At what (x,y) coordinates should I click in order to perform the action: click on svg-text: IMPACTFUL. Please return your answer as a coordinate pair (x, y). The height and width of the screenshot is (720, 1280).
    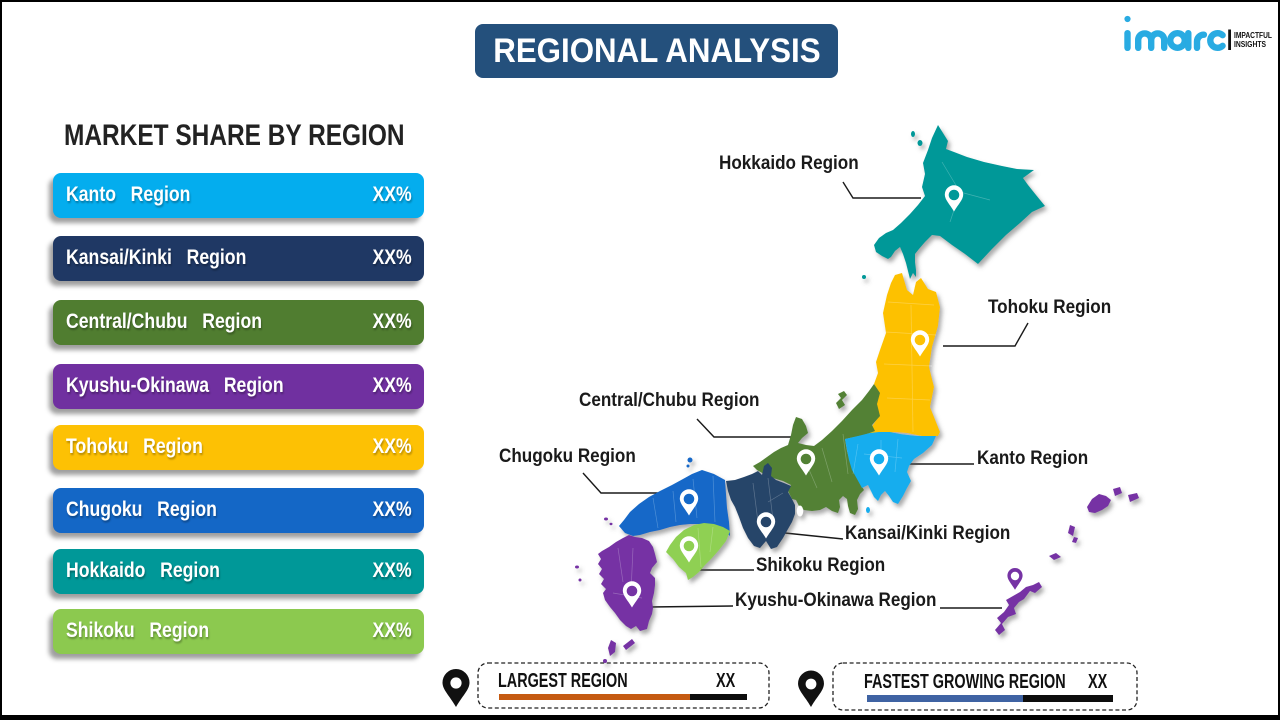
    Looking at the image, I should click on (1253, 35).